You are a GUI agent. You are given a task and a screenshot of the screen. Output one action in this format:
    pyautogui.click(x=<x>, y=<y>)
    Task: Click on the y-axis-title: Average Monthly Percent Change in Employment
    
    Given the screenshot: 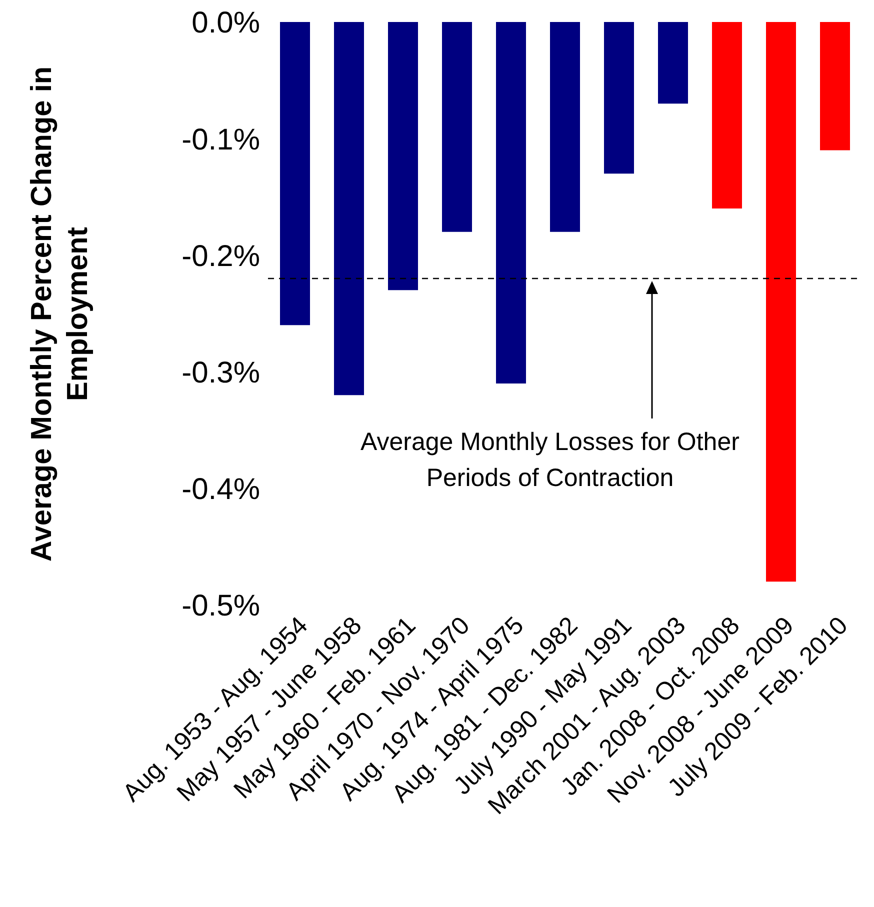 What is the action you would take?
    pyautogui.click(x=60, y=314)
    